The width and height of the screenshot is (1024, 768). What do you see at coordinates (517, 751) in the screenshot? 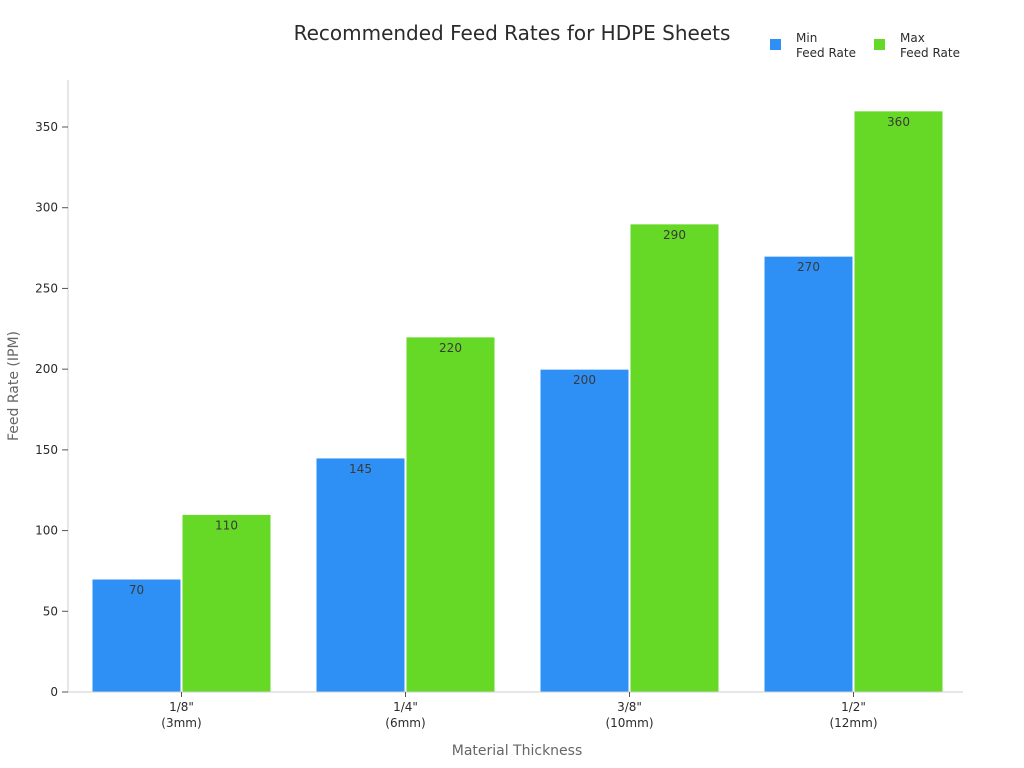
I see `x-axis-title: Material Thickness` at bounding box center [517, 751].